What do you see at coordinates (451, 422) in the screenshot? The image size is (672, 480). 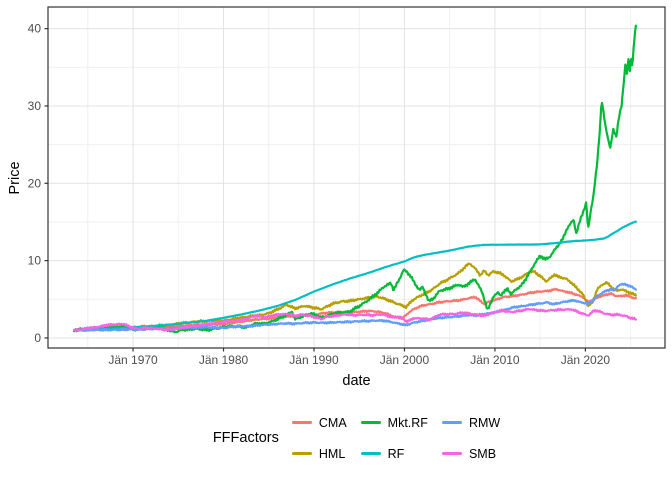 I see `legend-key-line-rmw` at bounding box center [451, 422].